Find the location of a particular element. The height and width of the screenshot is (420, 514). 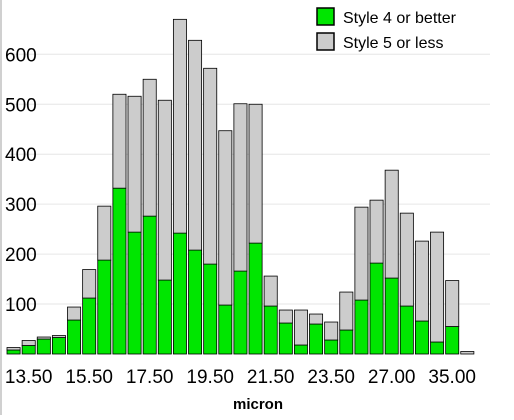

legend: Style 4 or better Style 5 or less is located at coordinates (386, 29).